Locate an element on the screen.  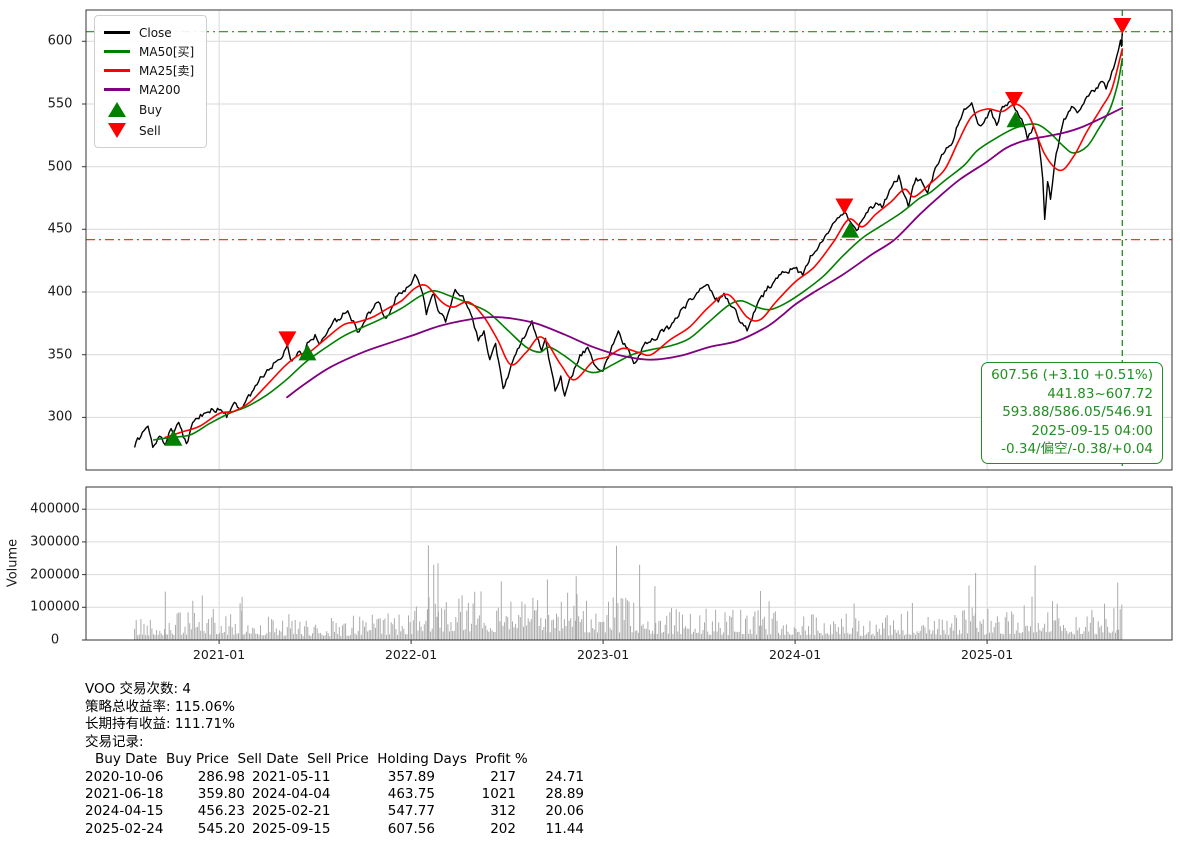
date-tick-label: 2021-01 is located at coordinates (219, 654).